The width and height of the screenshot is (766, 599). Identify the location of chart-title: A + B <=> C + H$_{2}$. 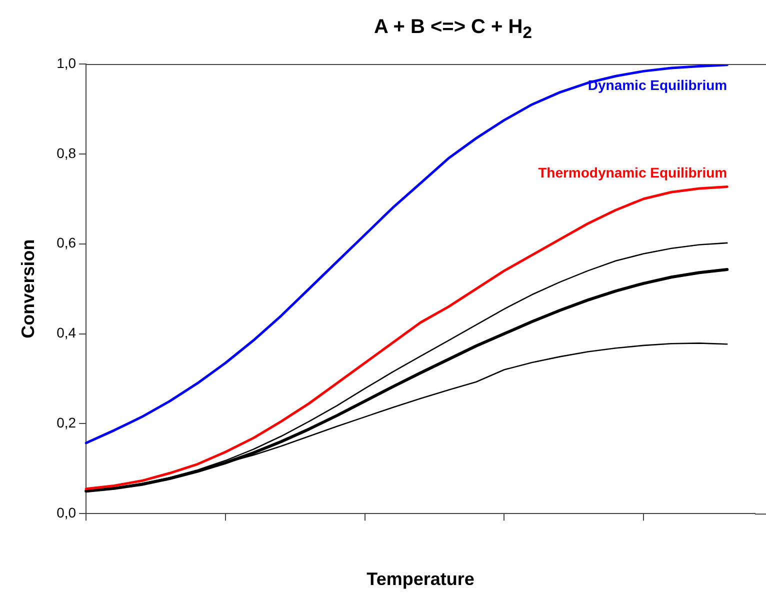
(453, 29).